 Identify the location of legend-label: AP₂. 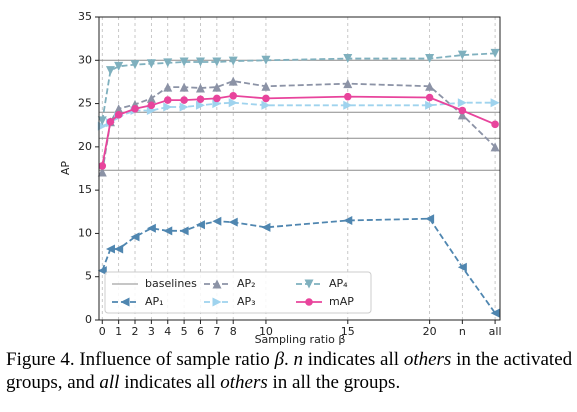
(246, 283).